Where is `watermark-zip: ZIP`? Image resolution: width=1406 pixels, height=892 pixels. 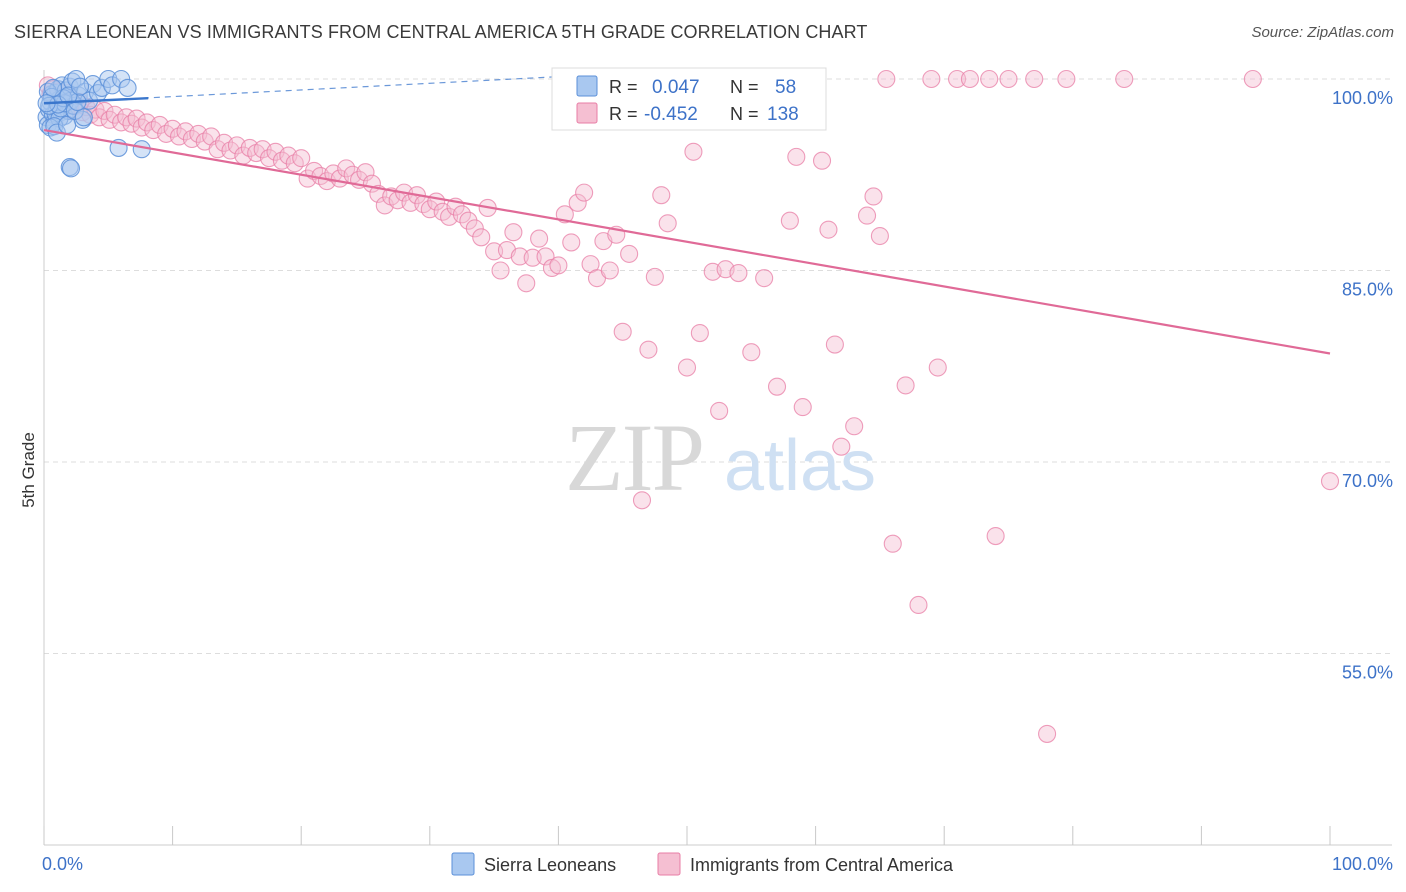 watermark-zip: ZIP is located at coordinates (634, 457).